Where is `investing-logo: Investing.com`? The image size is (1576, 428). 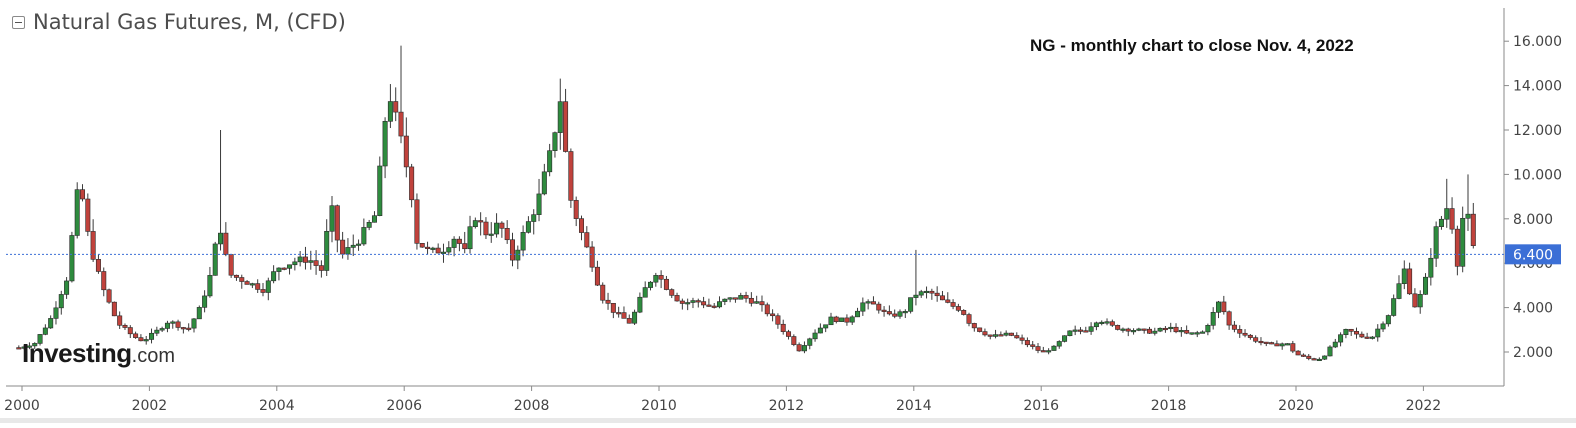 investing-logo: Investing.com is located at coordinates (98, 353).